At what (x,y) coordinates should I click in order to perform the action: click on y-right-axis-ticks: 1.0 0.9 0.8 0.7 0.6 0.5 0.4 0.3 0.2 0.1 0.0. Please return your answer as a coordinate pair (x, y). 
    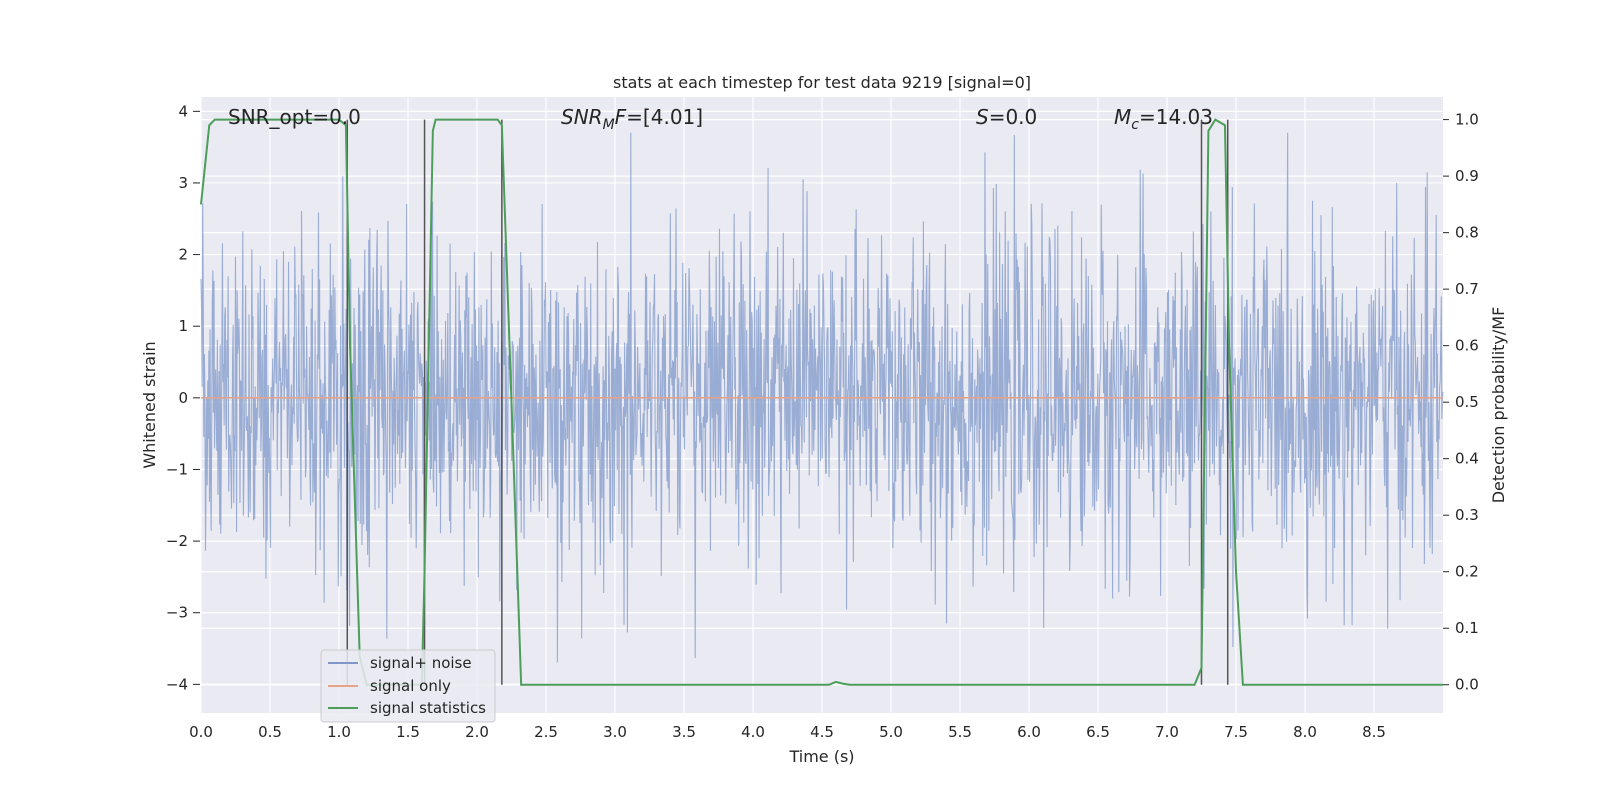
    Looking at the image, I should click on (1461, 402).